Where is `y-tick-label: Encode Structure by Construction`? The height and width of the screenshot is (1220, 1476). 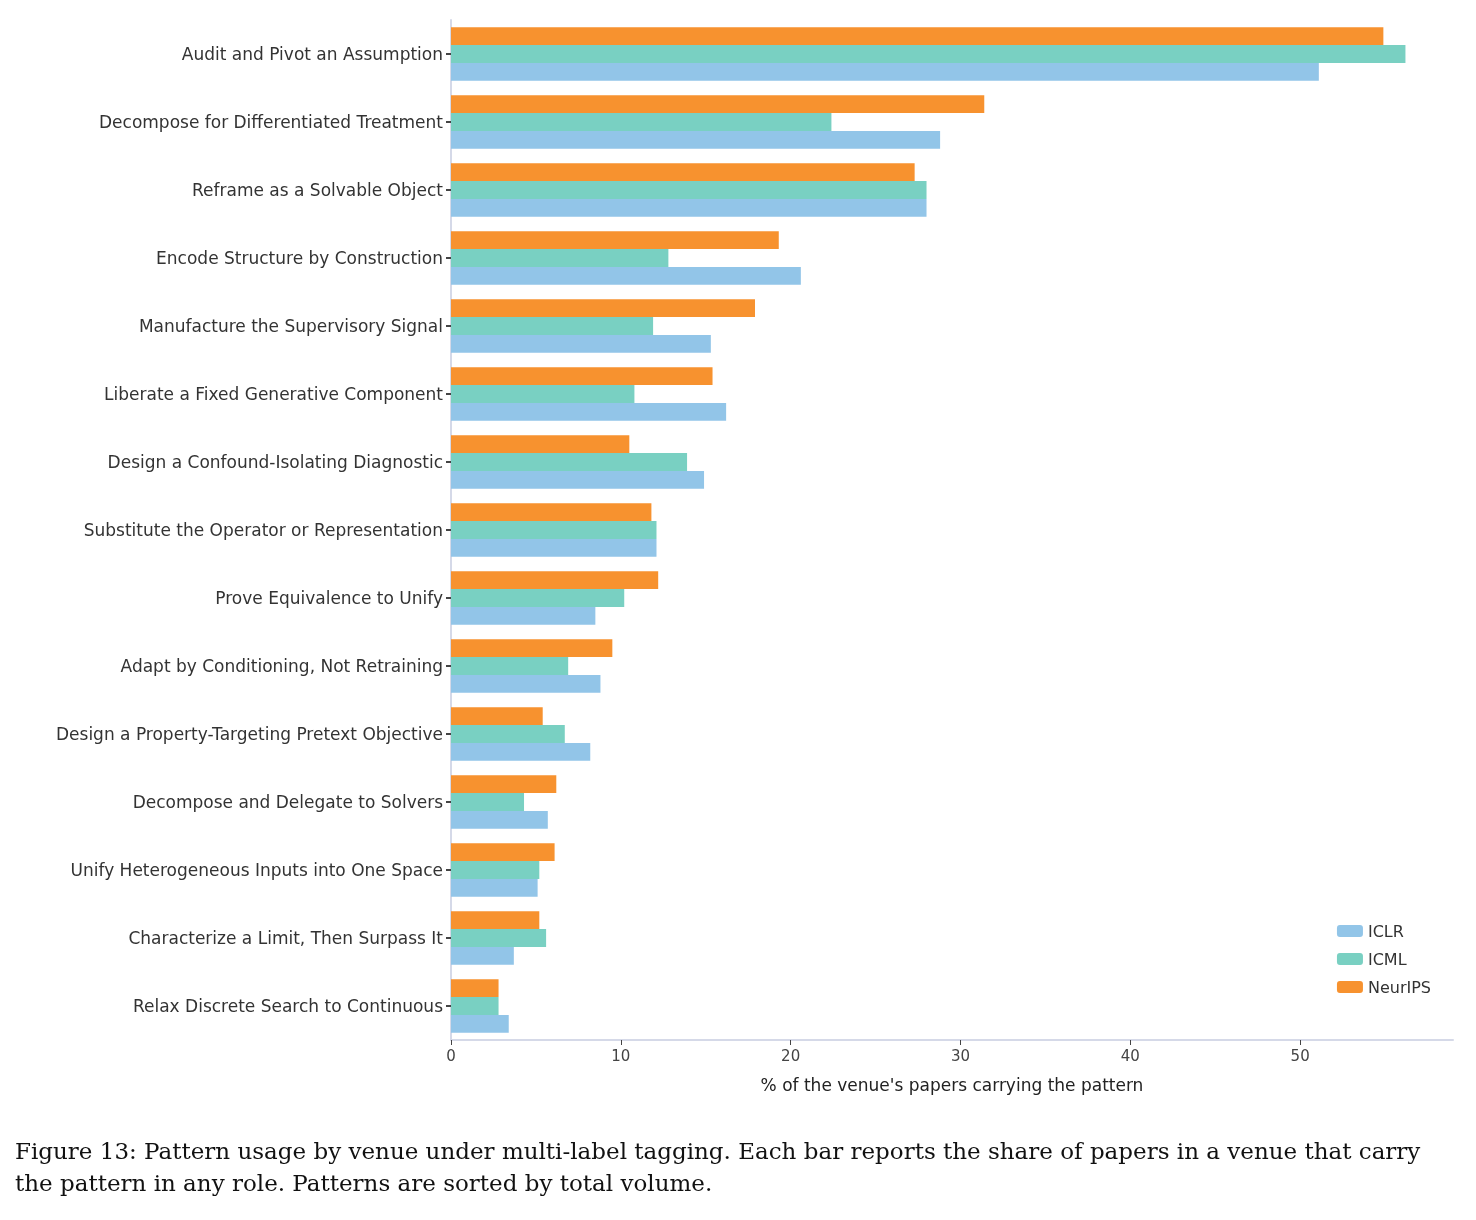
y-tick-label: Encode Structure by Construction is located at coordinates (299, 258).